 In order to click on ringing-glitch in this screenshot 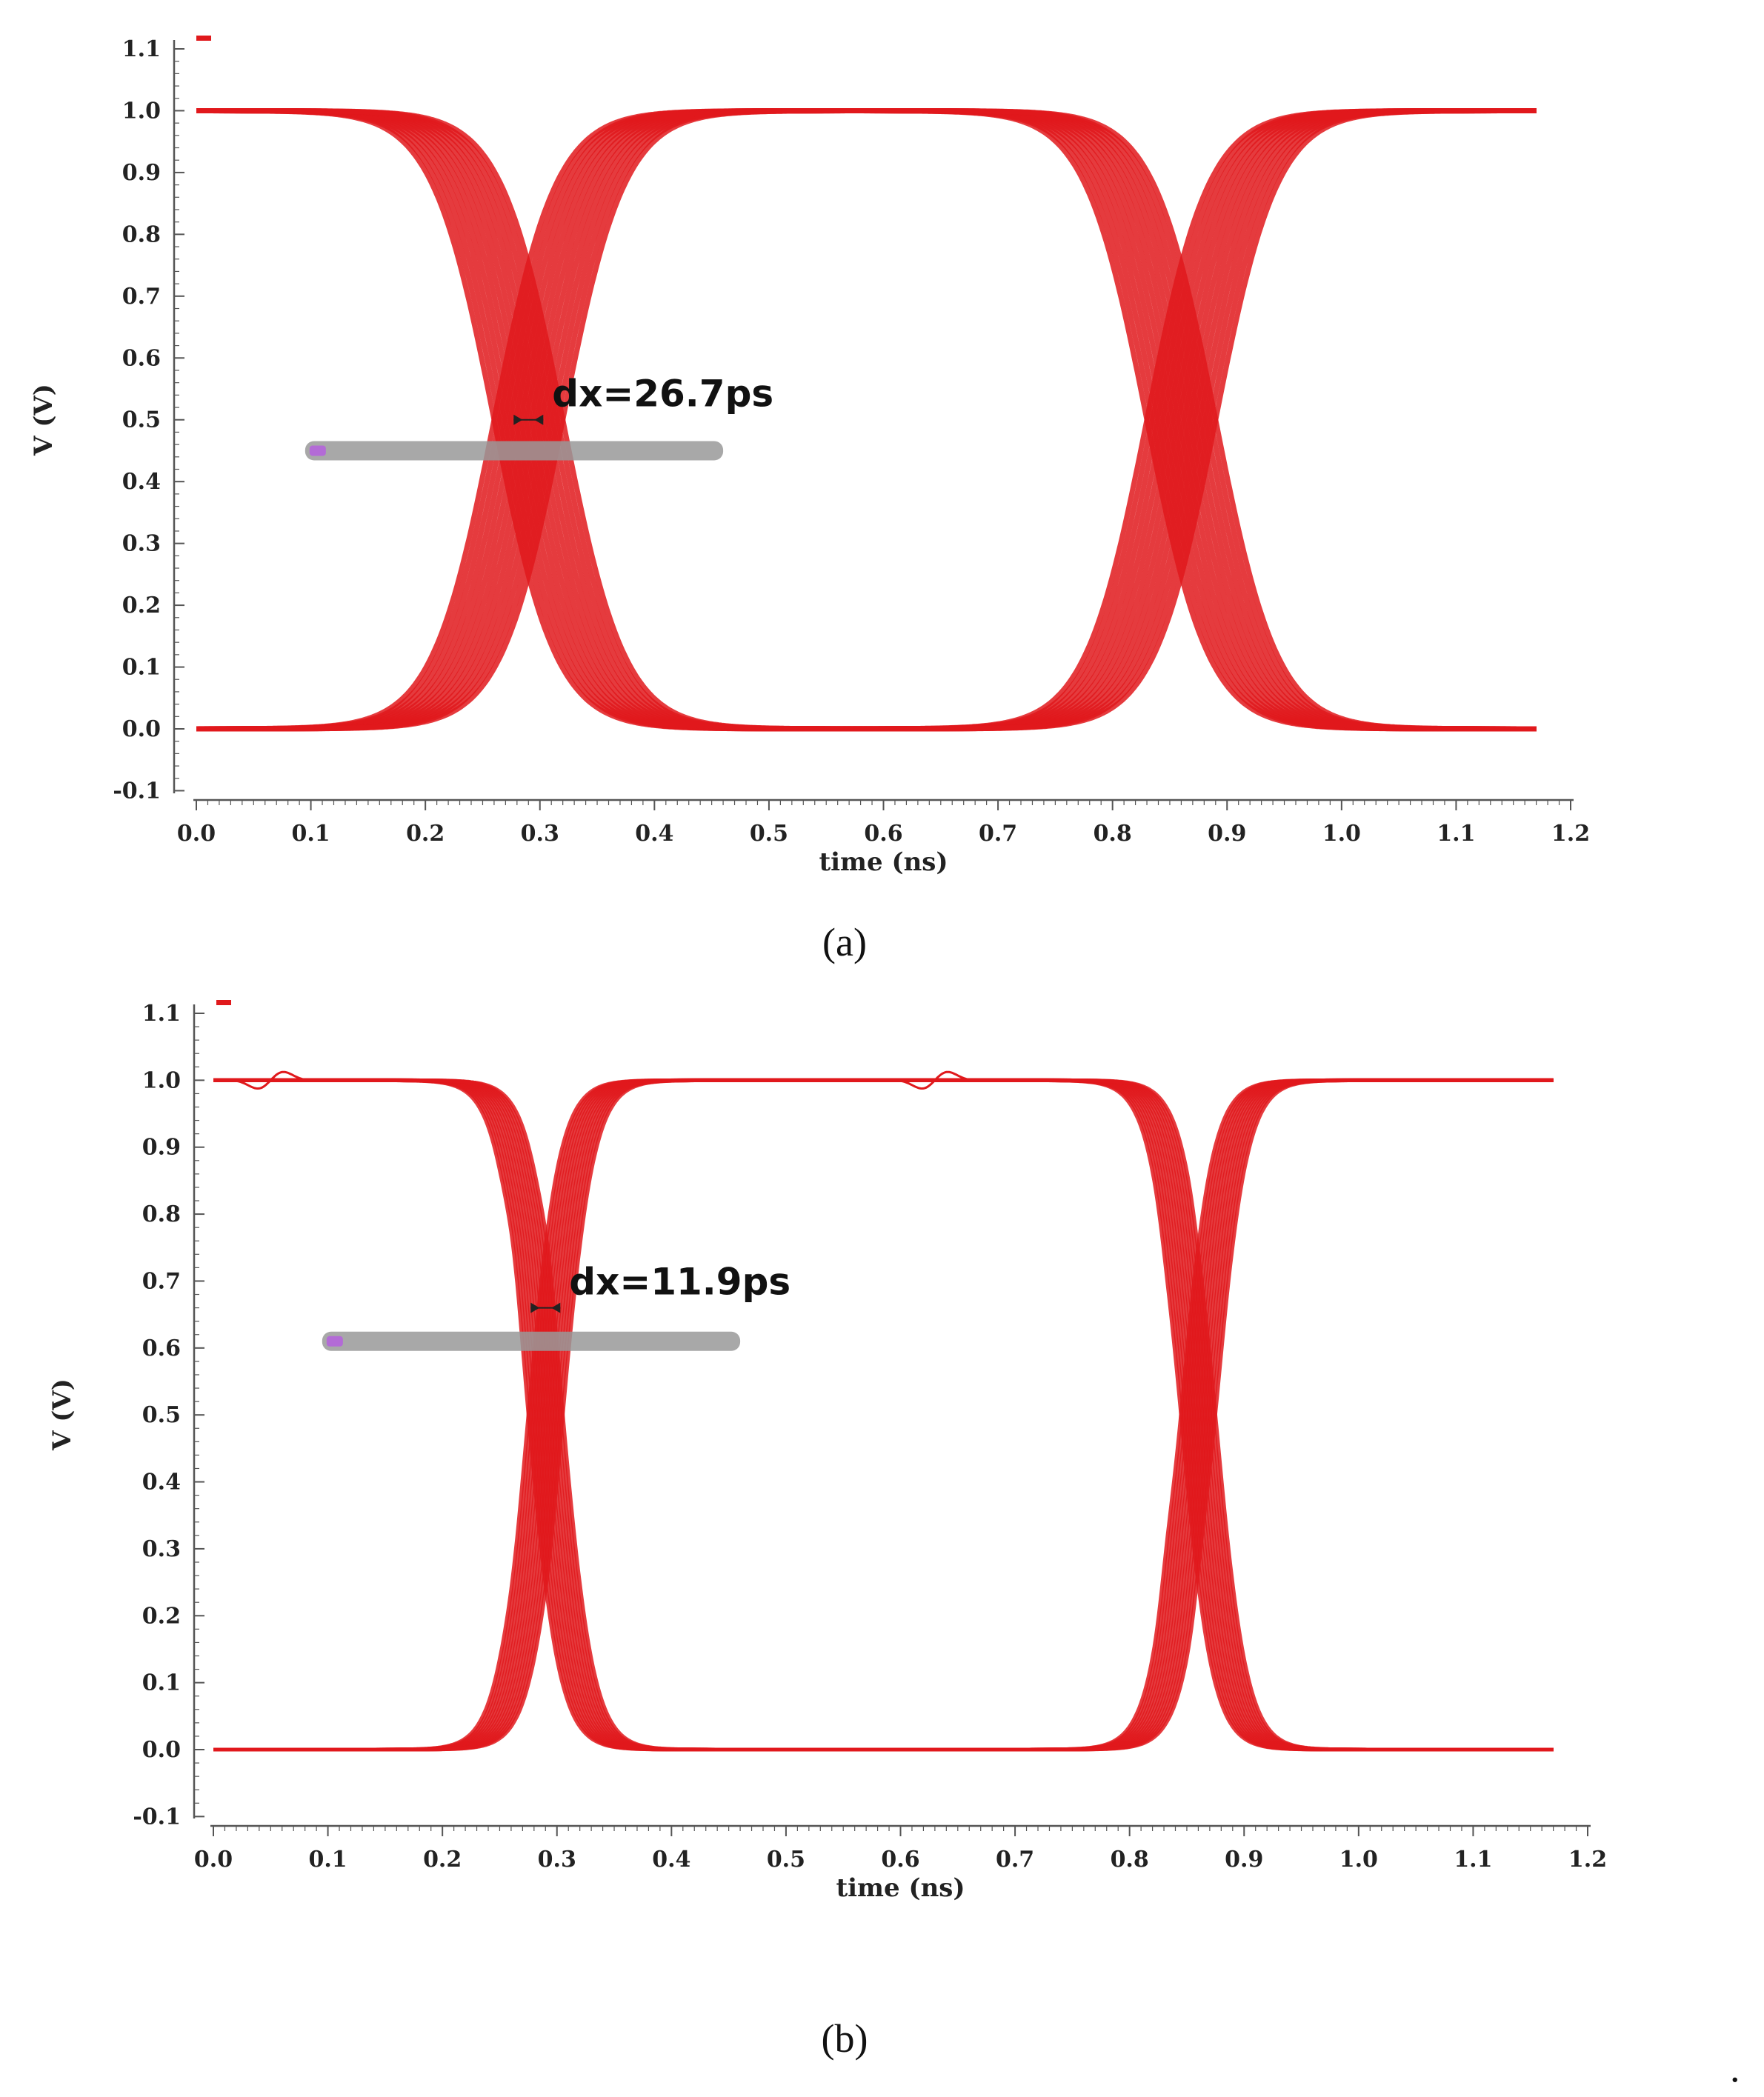, I will do `click(935, 1080)`.